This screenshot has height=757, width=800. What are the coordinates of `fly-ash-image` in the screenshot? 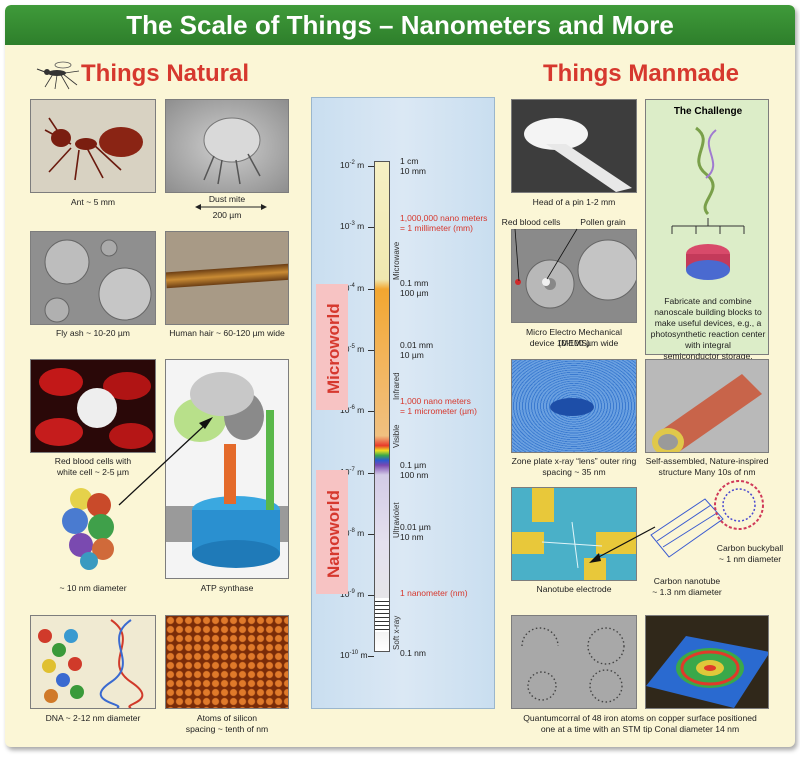 It's located at (93, 278).